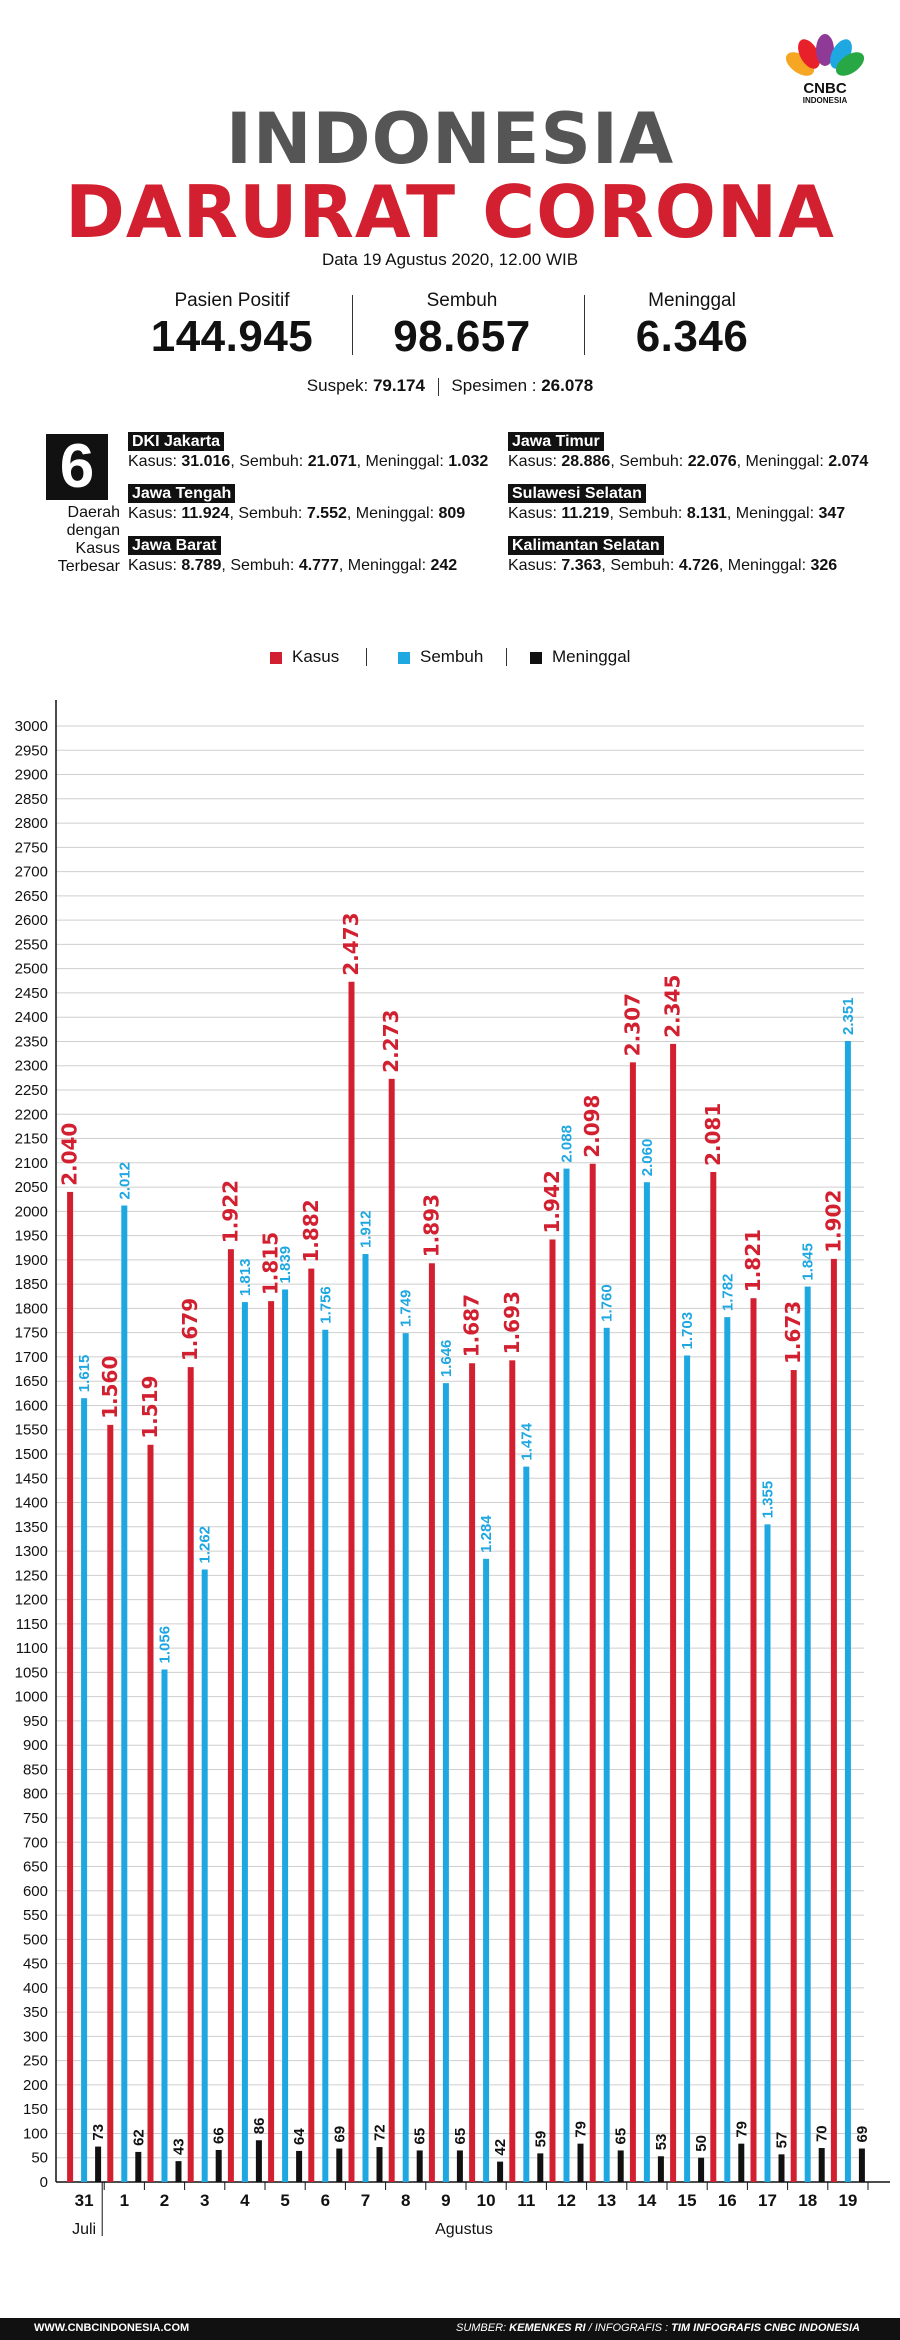  I want to click on data-label-meninggal: 43, so click(178, 2146).